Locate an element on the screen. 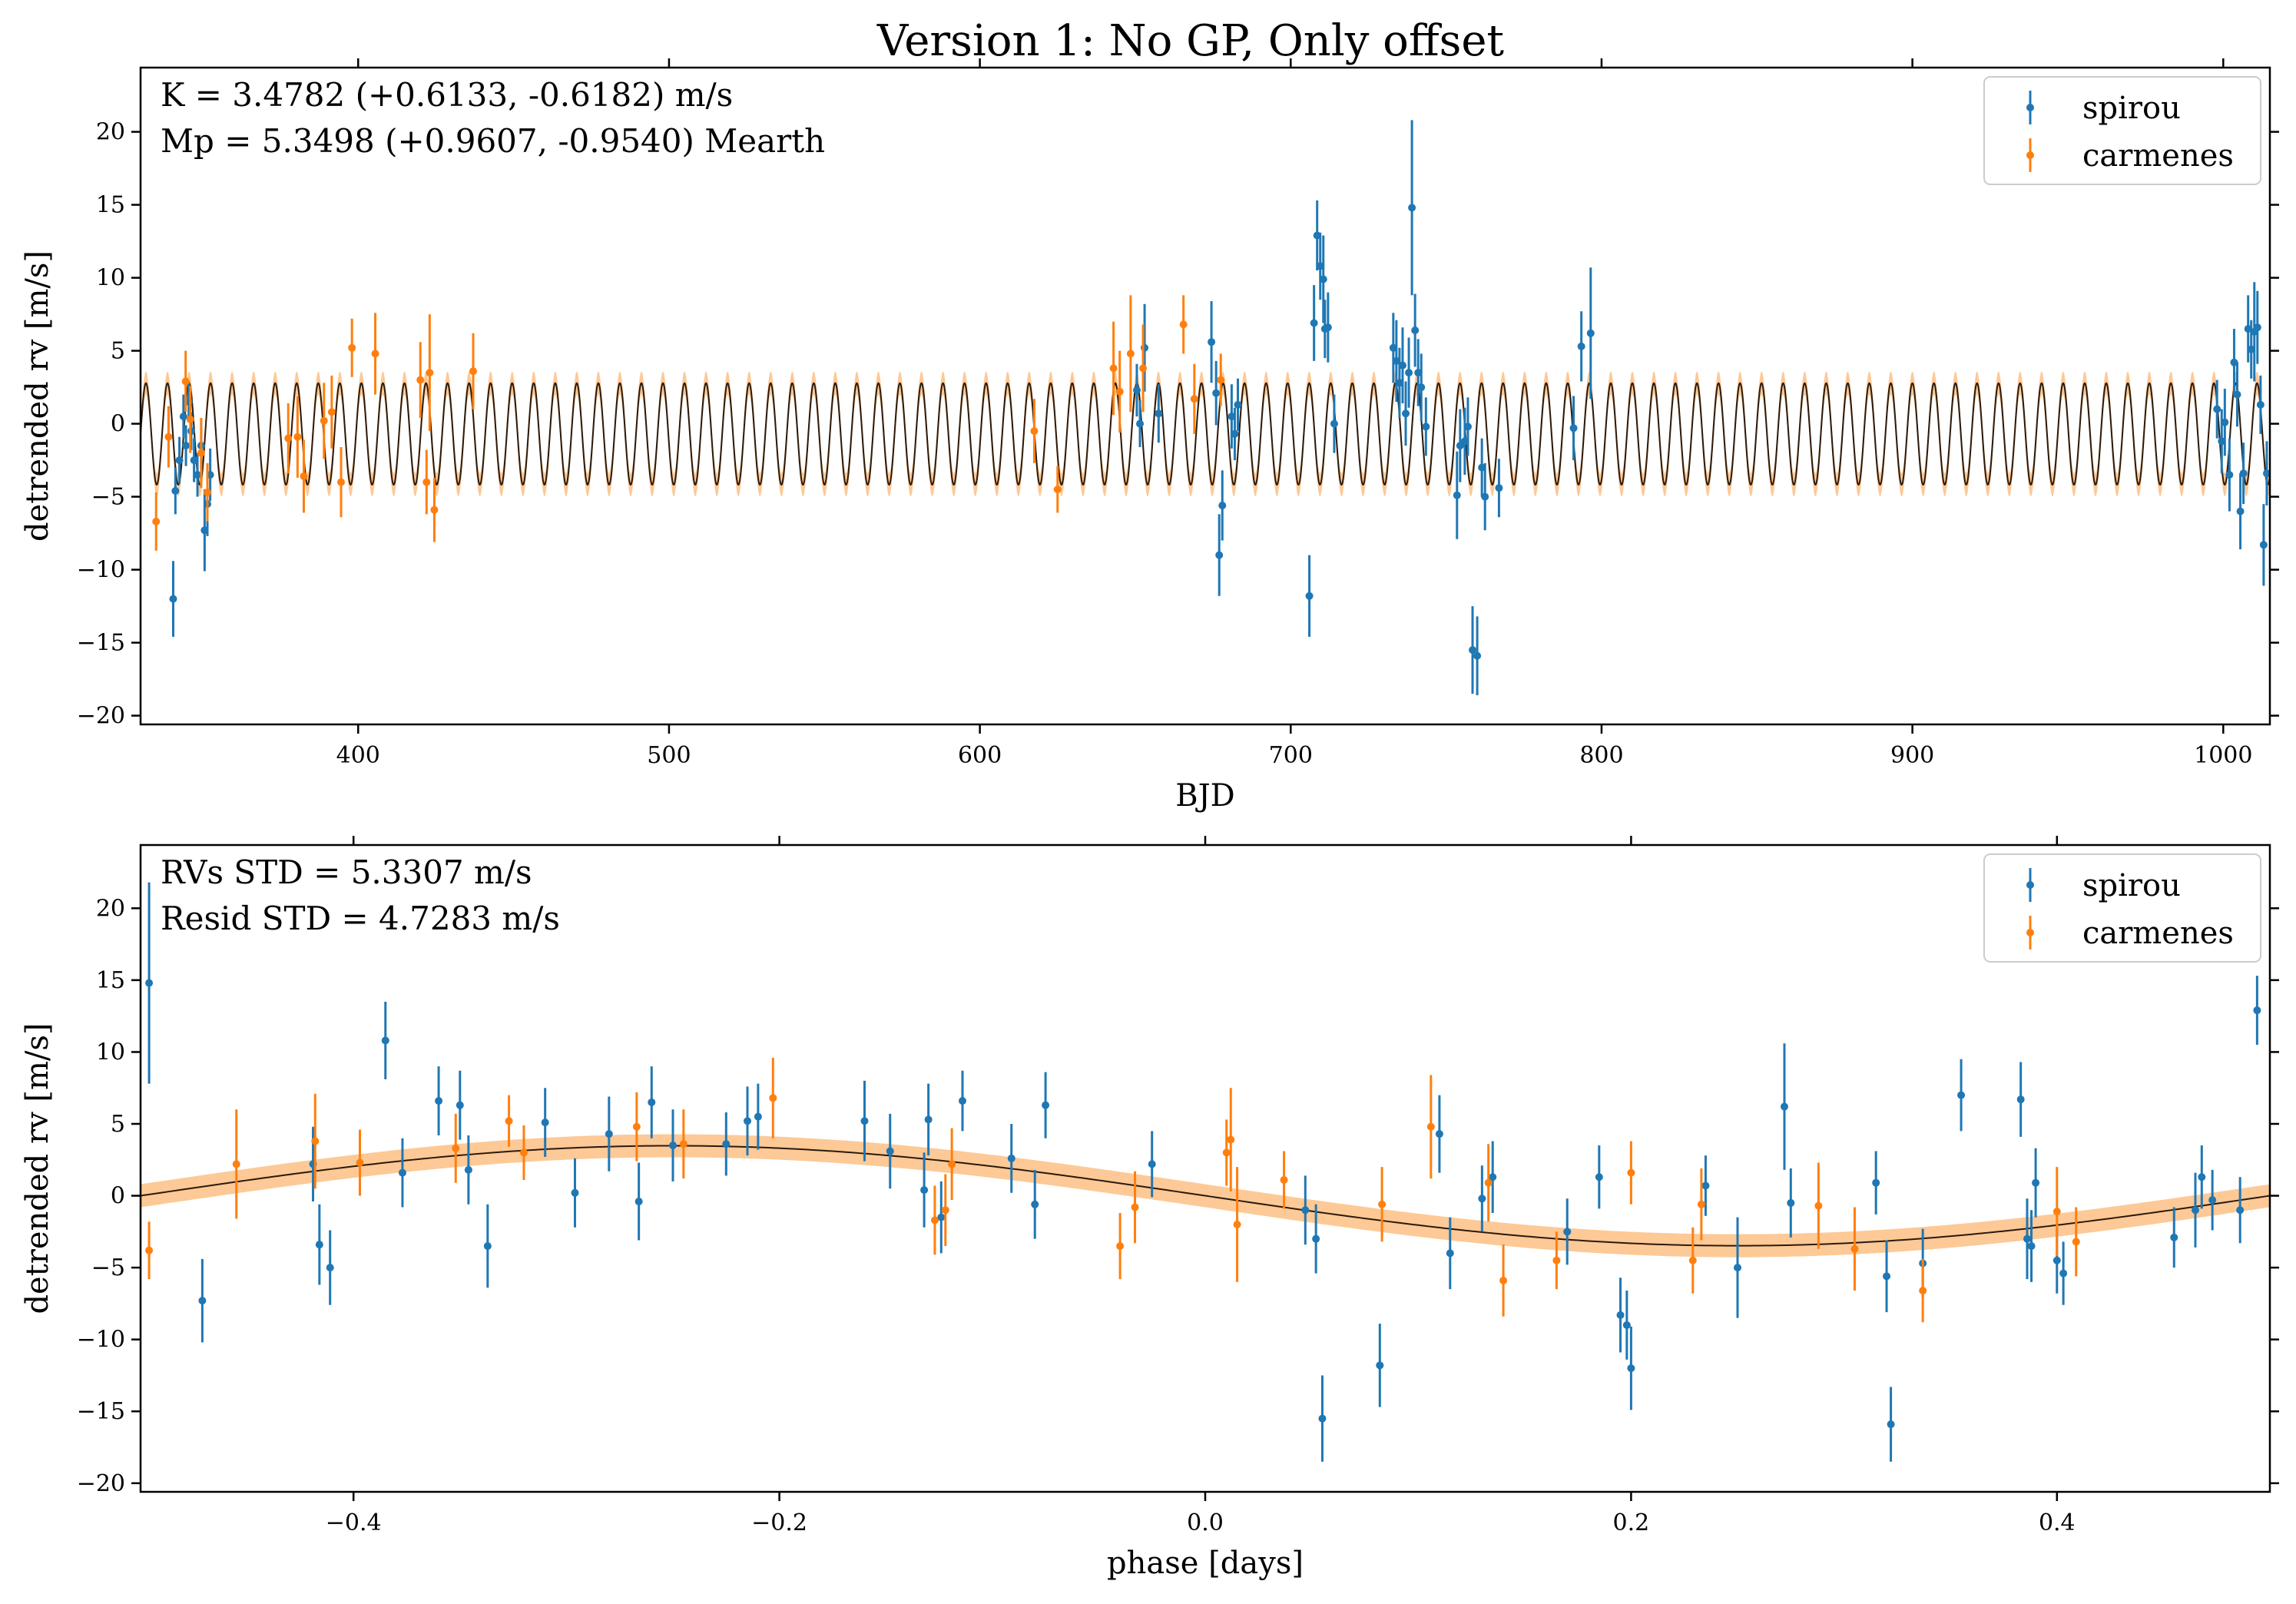 The height and width of the screenshot is (1604, 2296). annotation-text: K = 3.4782 (+0.6133, -0.6182) m/s is located at coordinates (447, 95).